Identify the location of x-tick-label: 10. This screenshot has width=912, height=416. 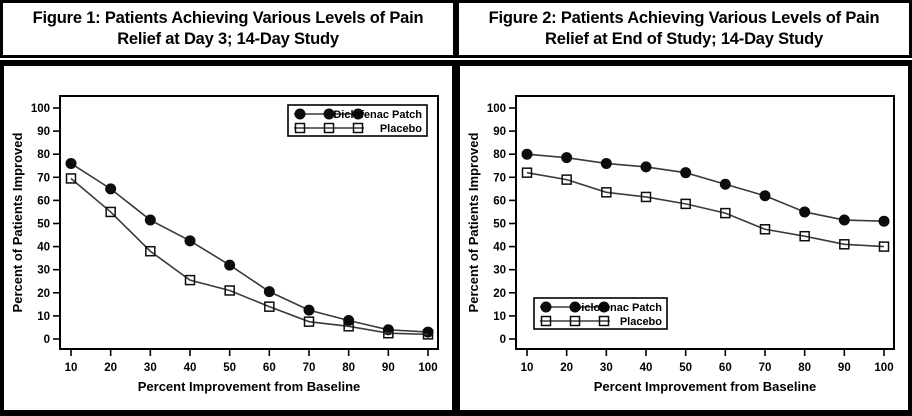
(71, 368).